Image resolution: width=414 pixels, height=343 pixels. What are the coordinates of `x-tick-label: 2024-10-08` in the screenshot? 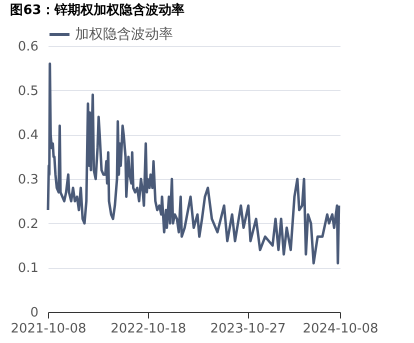 It's located at (340, 329).